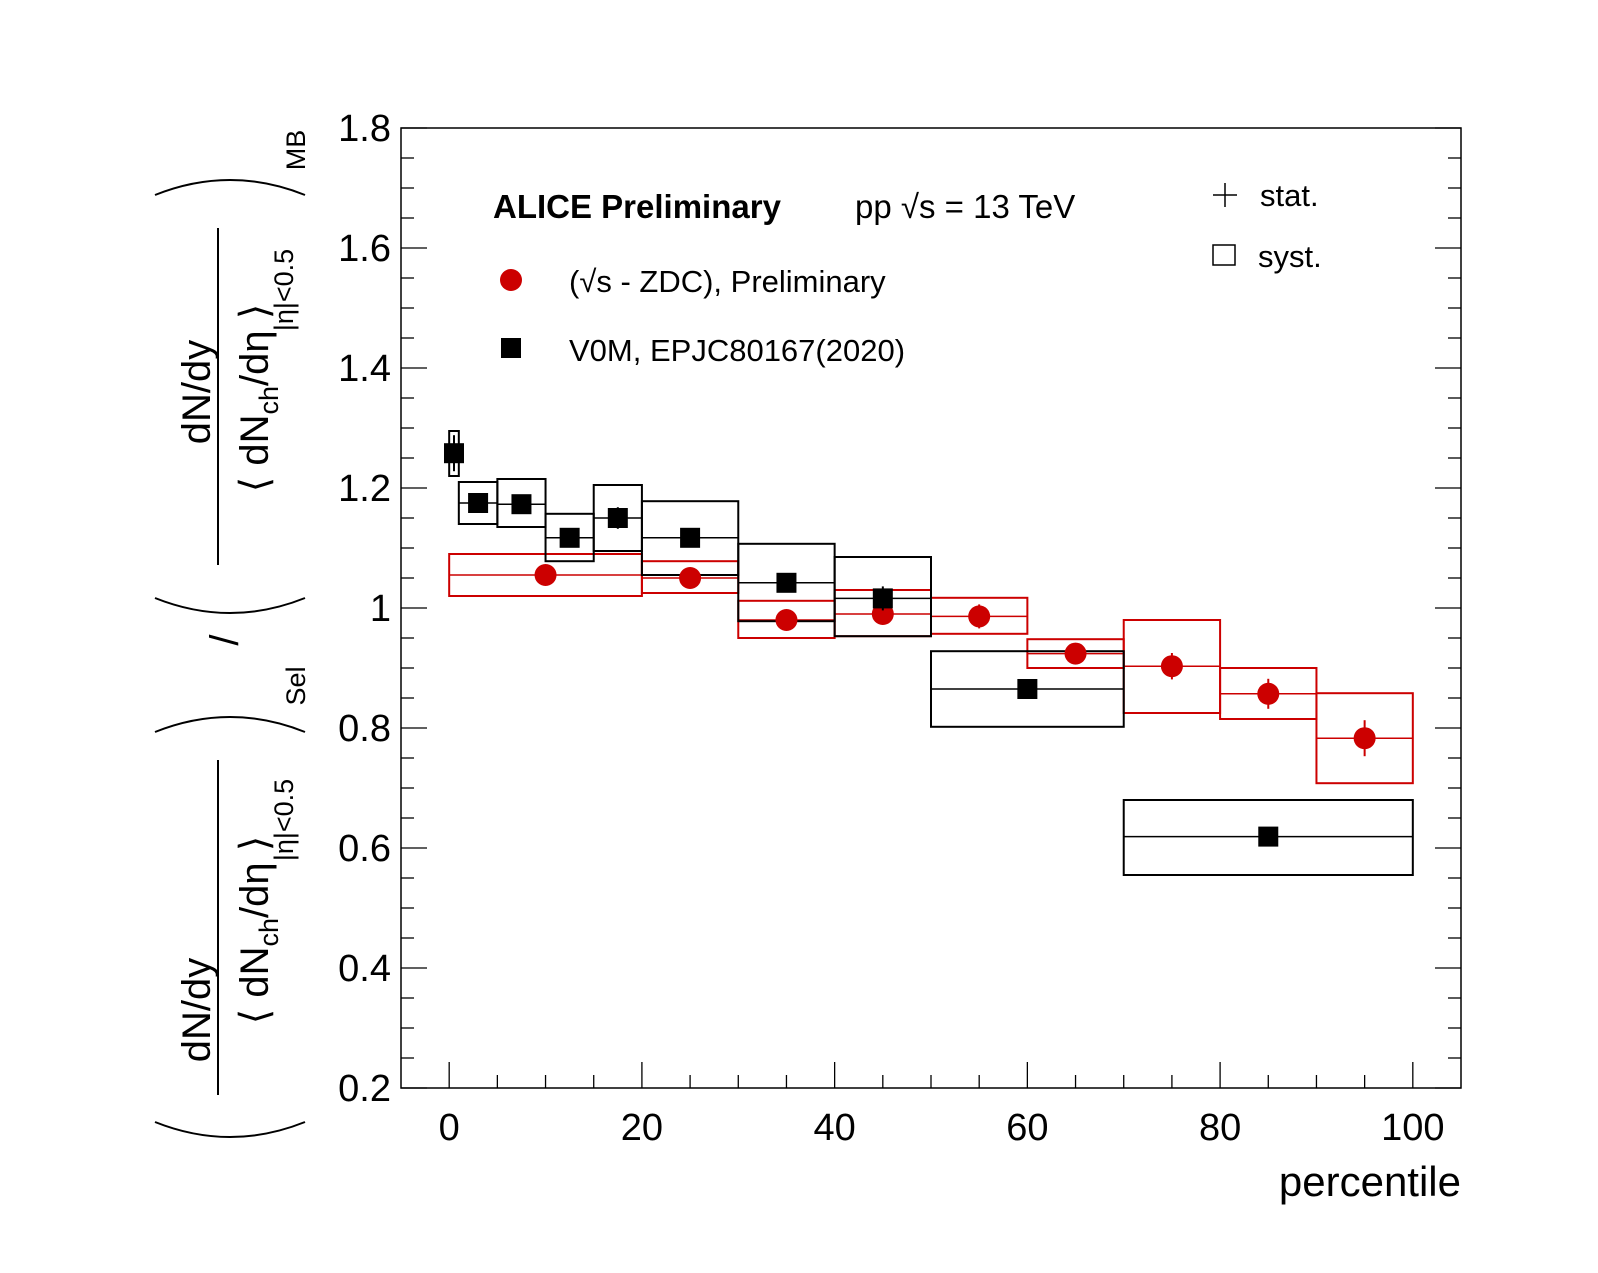 Image resolution: width=1598 pixels, height=1273 pixels. I want to click on y-tick-label: 0.6, so click(364, 849).